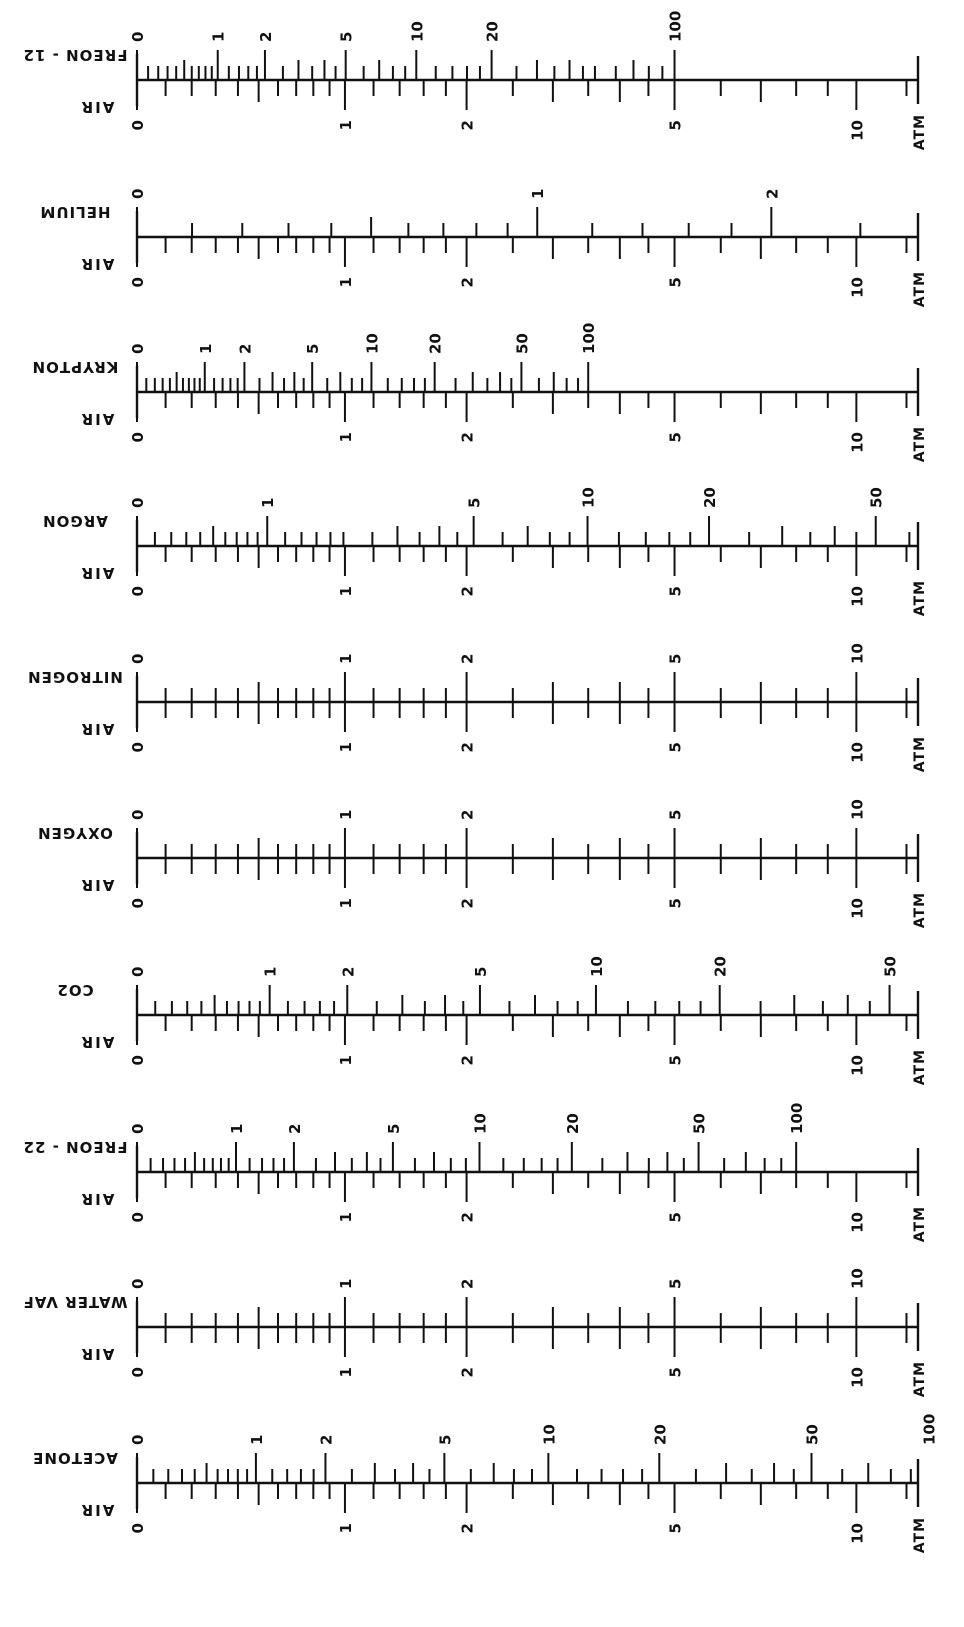 The height and width of the screenshot is (1627, 964). What do you see at coordinates (75, 367) in the screenshot?
I see `gas-name-label: KRYPTON` at bounding box center [75, 367].